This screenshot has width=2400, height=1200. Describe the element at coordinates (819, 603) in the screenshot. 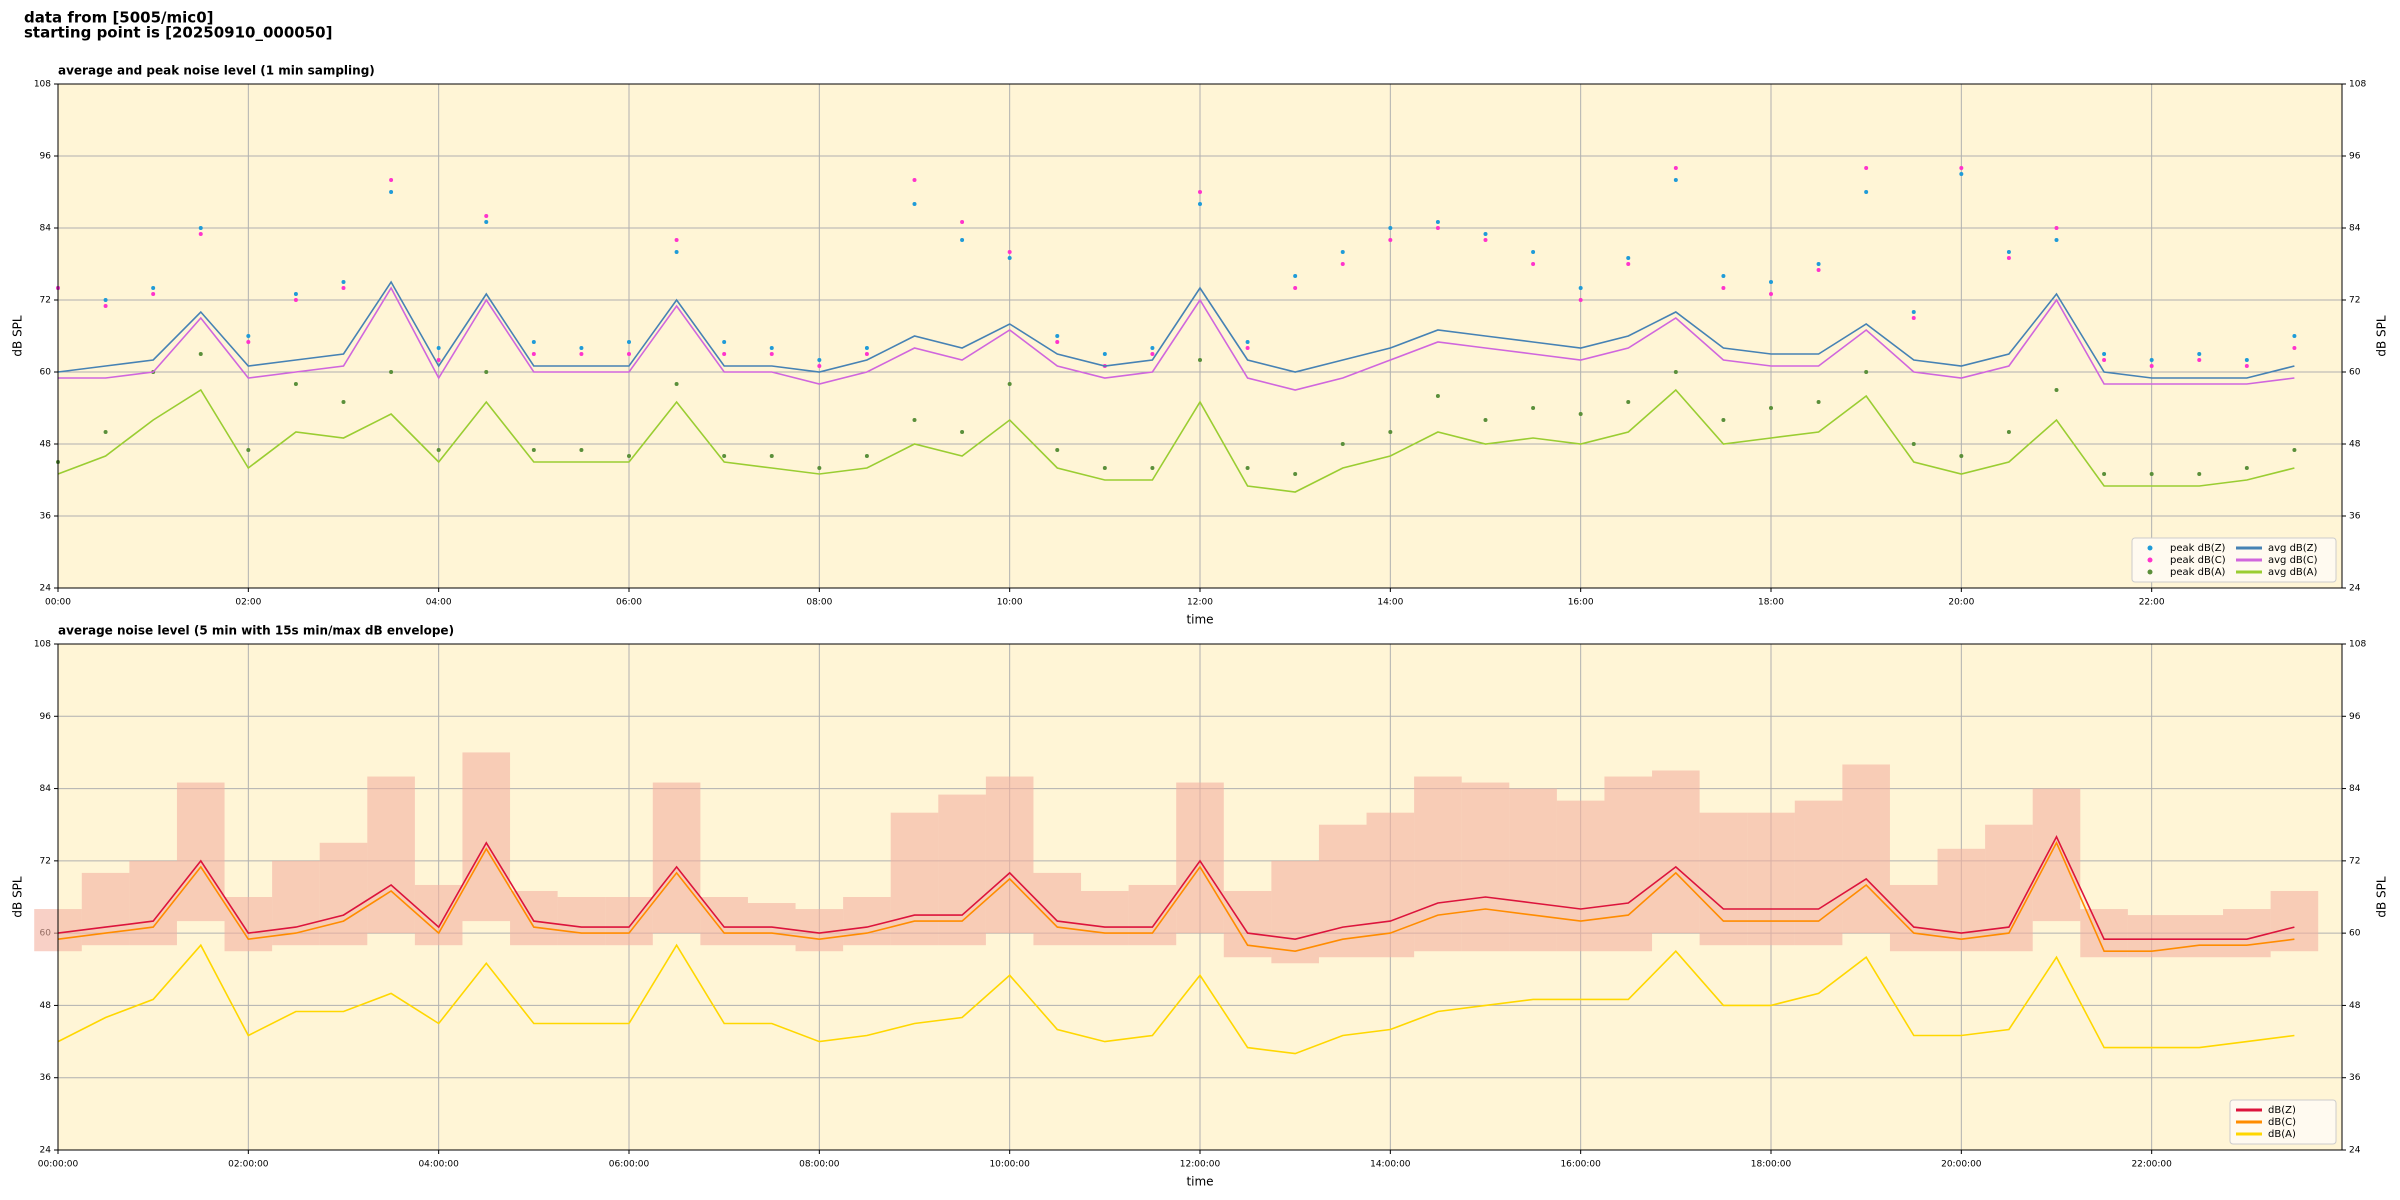

I see `x-tick-label: 08:00` at that location.